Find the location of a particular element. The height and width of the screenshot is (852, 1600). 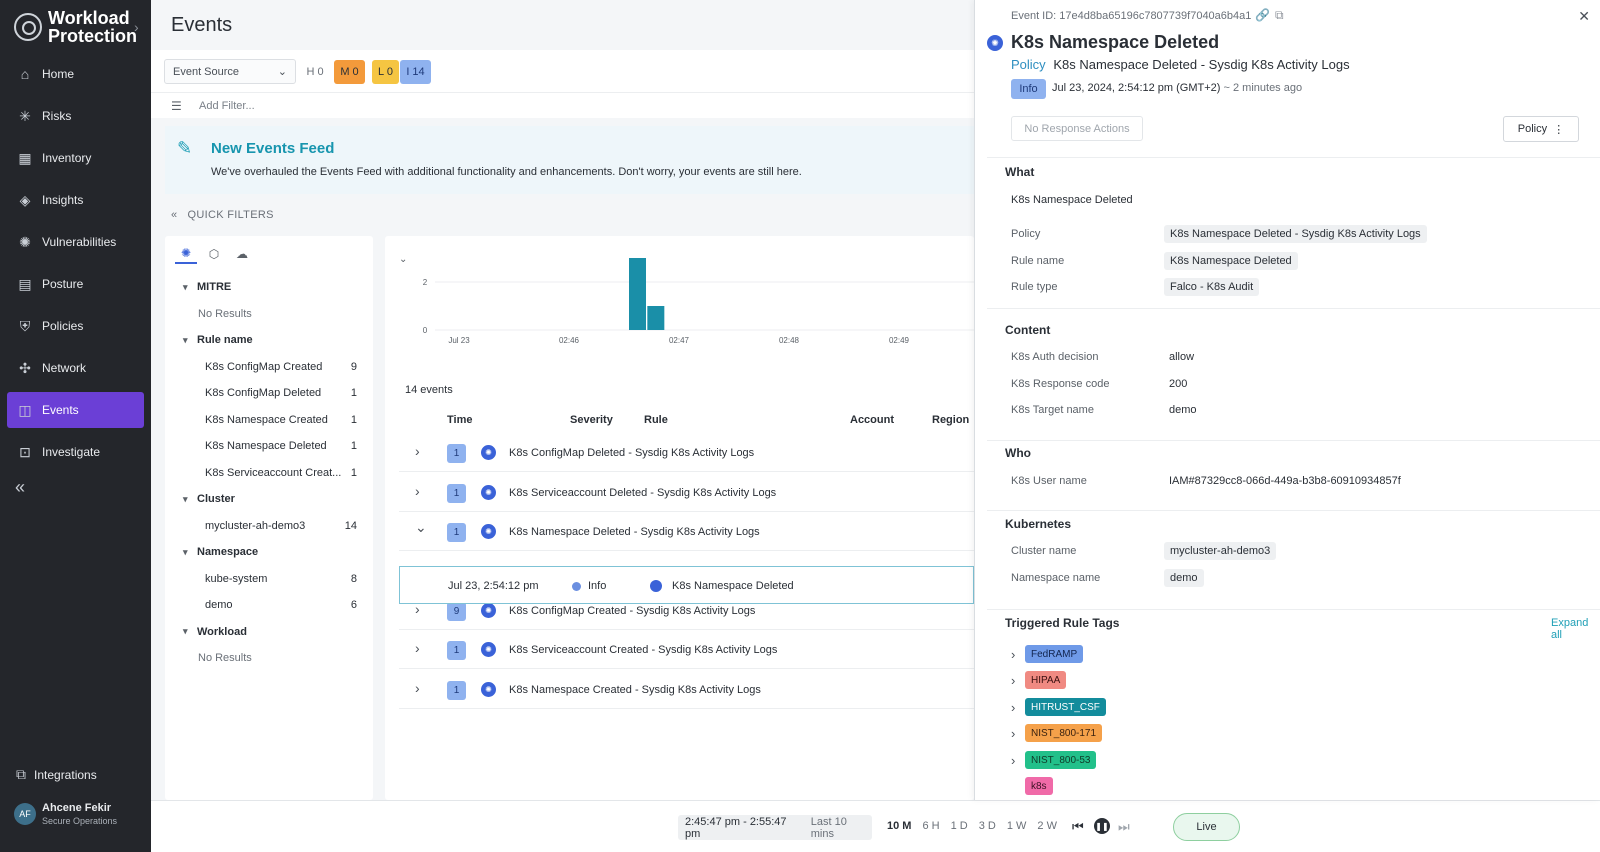

severity-filter-2: L 0 is located at coordinates (385, 72).